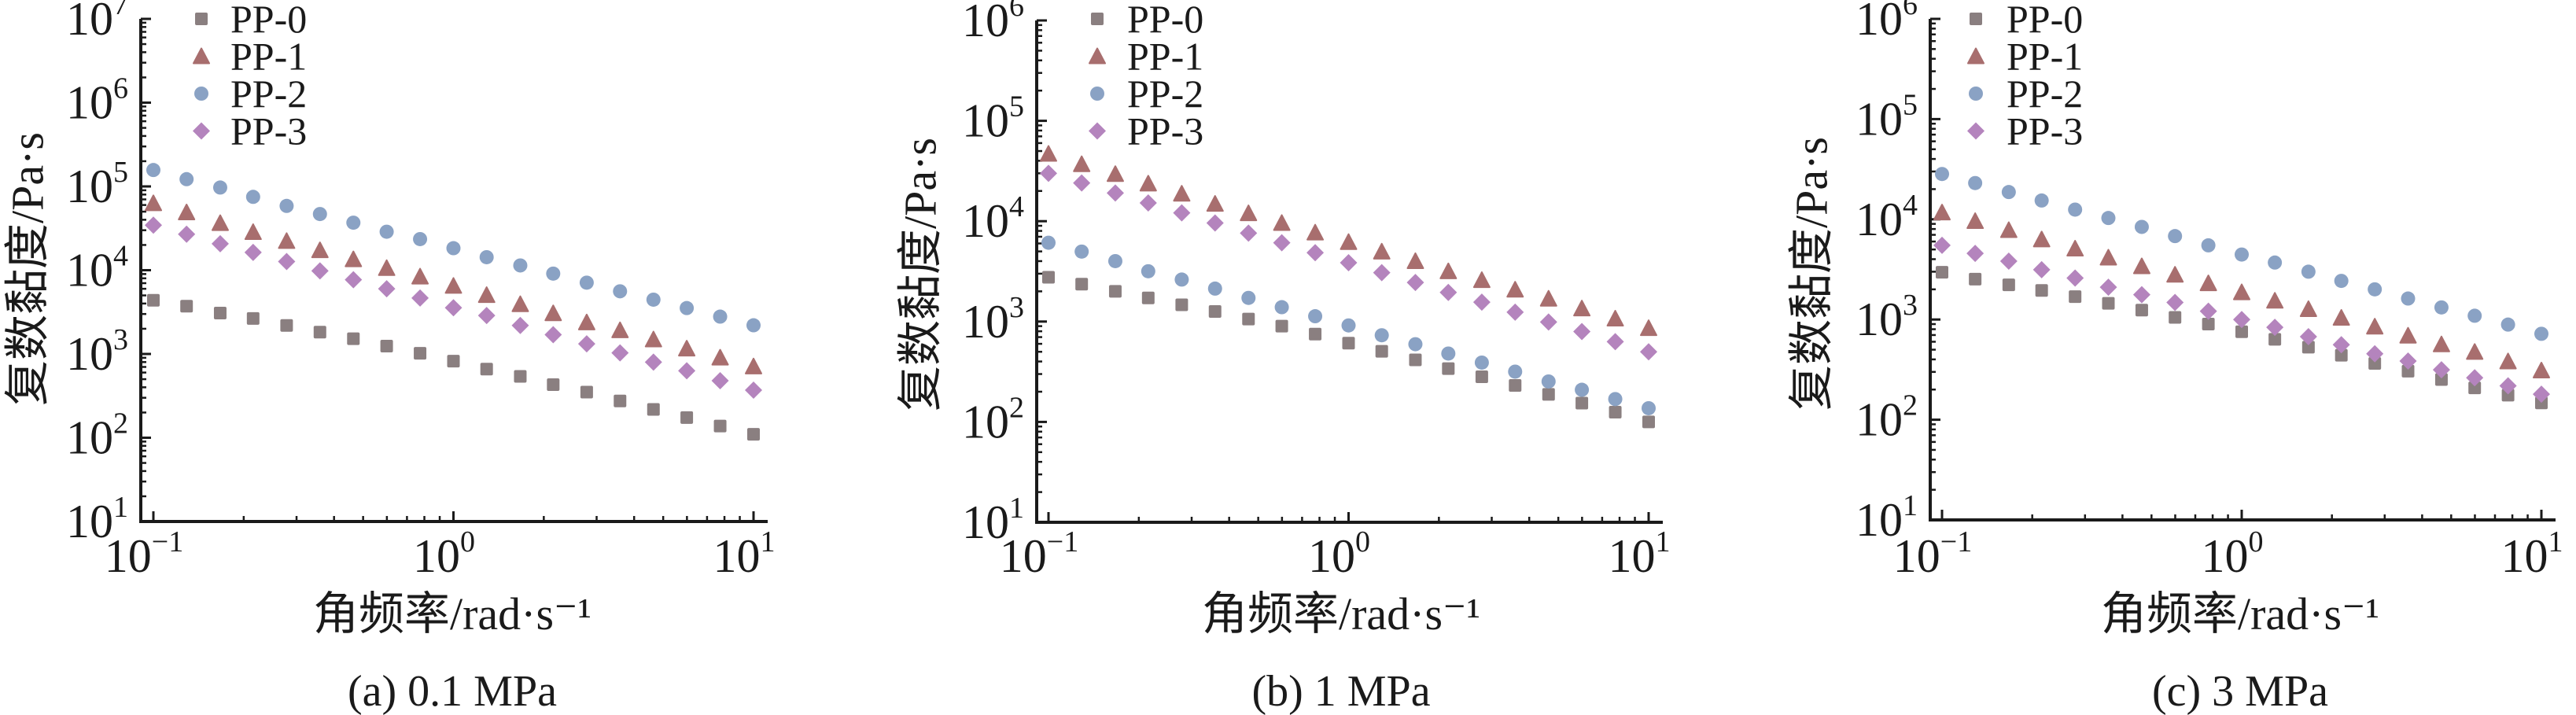  I want to click on legend-marker-square-icon, so click(1097, 19).